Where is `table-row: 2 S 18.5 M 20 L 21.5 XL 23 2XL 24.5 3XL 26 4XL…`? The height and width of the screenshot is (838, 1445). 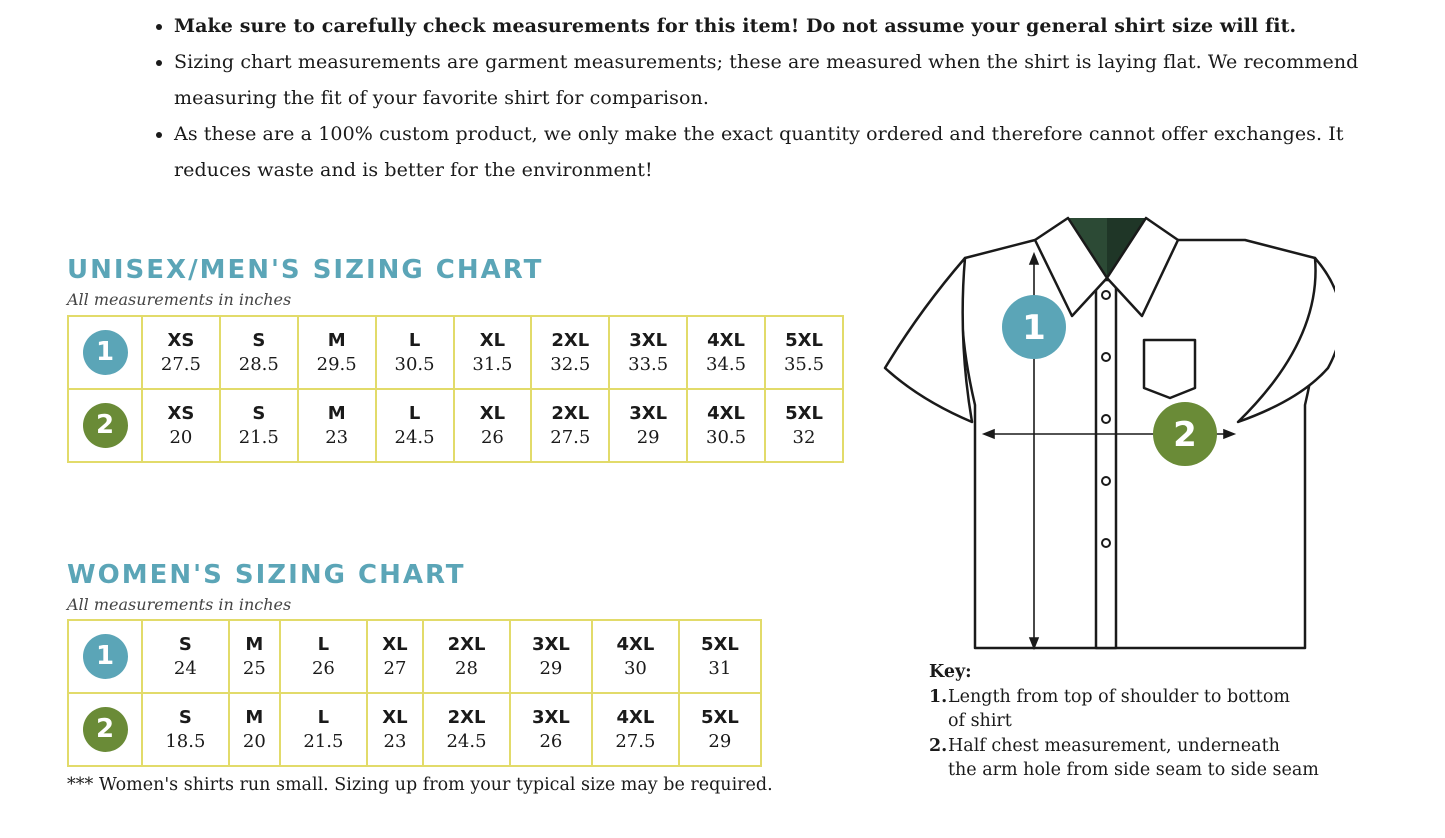 table-row: 2 S 18.5 M 20 L 21.5 XL 23 2XL 24.5 3XL 26 4XL… is located at coordinates (415, 729).